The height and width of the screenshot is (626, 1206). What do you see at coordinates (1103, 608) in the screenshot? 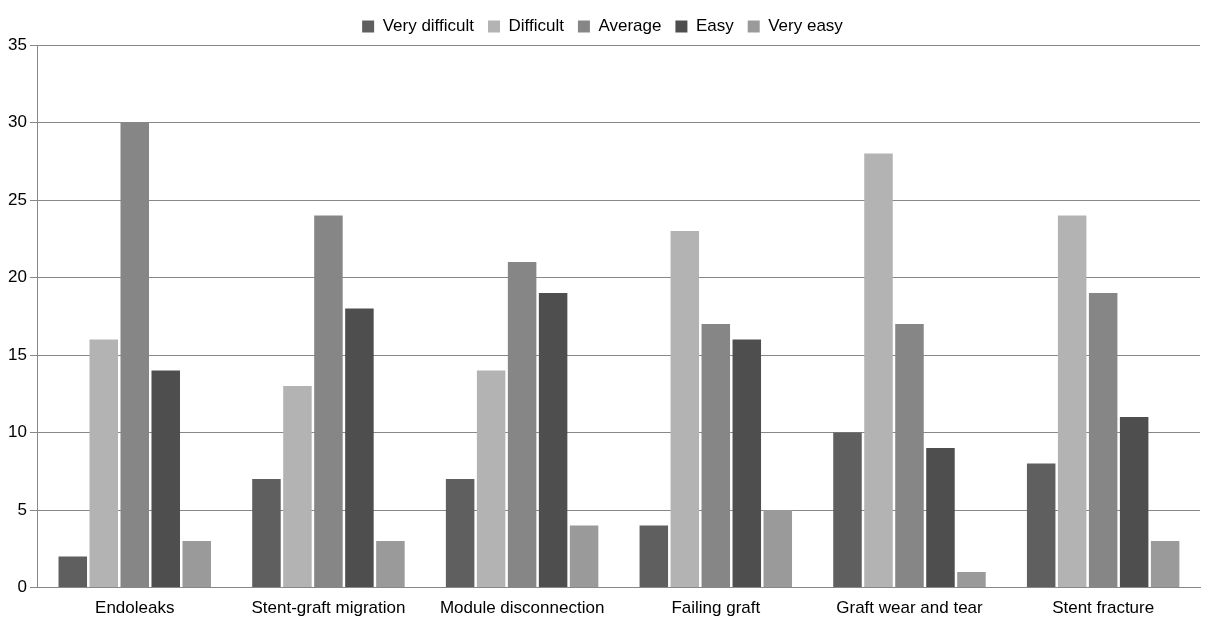
I see `x-tick-label: Stent fracture` at bounding box center [1103, 608].